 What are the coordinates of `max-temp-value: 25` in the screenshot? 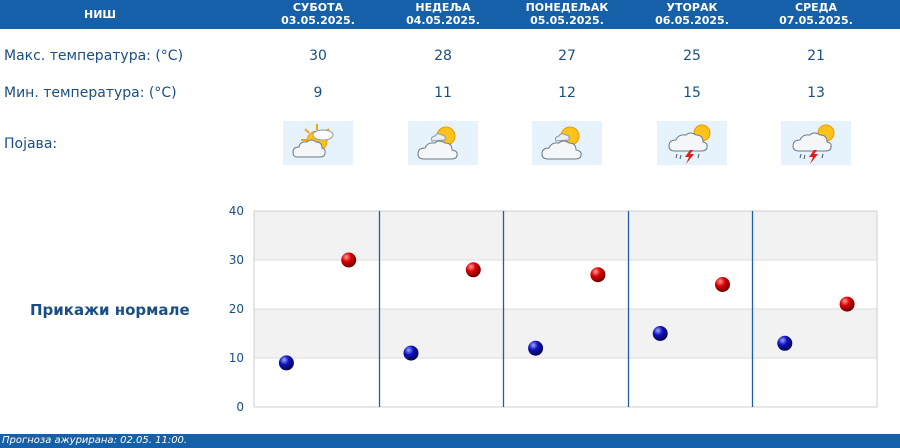 It's located at (692, 56).